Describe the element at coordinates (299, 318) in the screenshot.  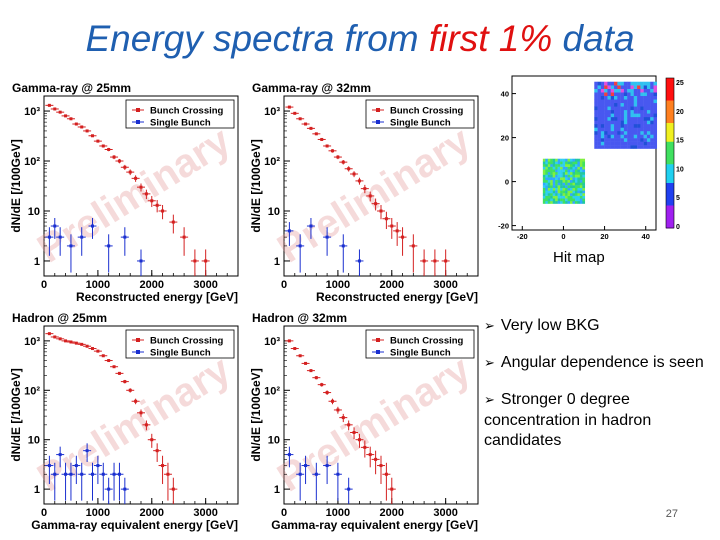
I see `chart-title: Hadron @ 32mm` at that location.